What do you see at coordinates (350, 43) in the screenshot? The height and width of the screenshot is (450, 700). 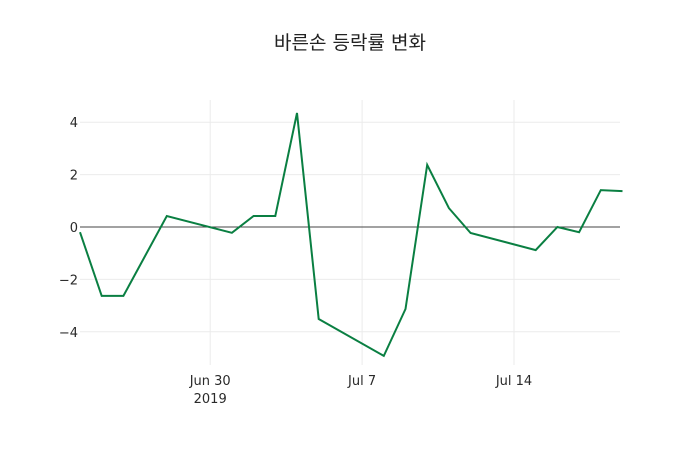 I see `chart-title: 바른손 등락률 변화` at bounding box center [350, 43].